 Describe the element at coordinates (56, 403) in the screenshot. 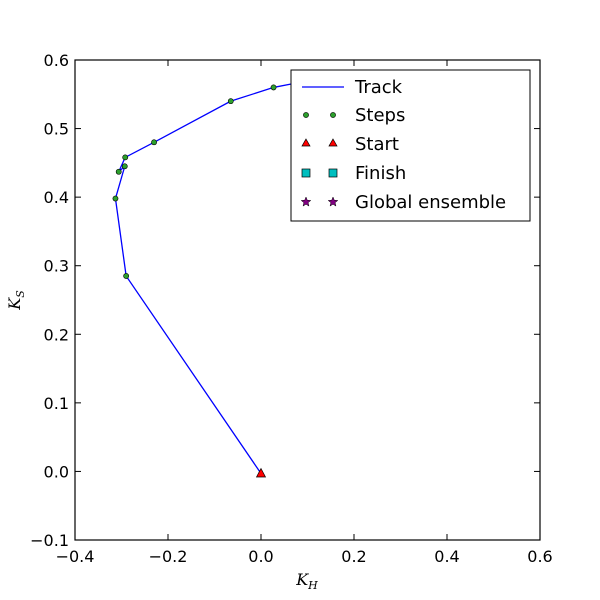

I see `y-tick-label: 0.1` at that location.